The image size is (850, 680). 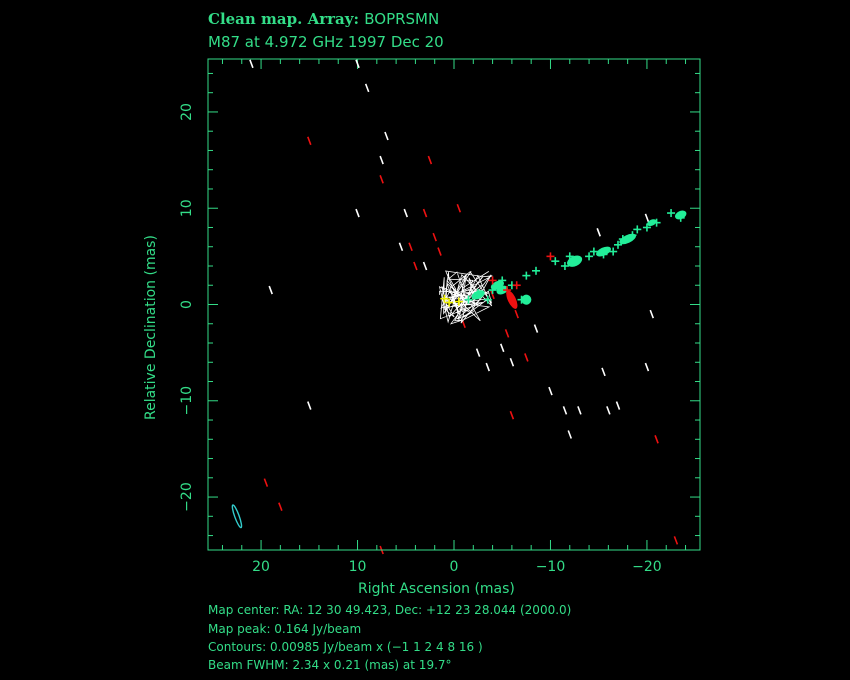 What do you see at coordinates (255, 19) in the screenshot?
I see `title-main: Clean map.` at bounding box center [255, 19].